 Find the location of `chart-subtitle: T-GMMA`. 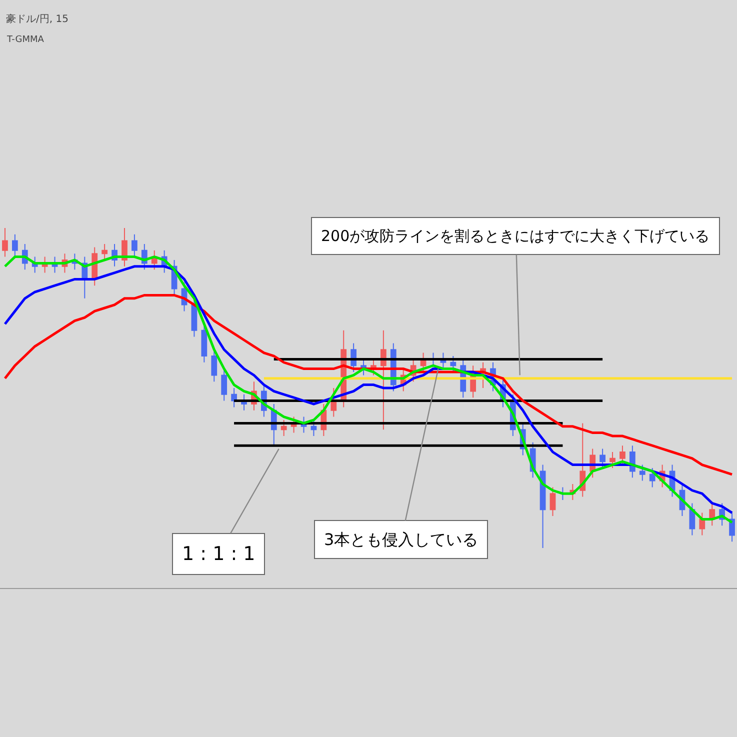

chart-subtitle: T-GMMA is located at coordinates (25, 40).